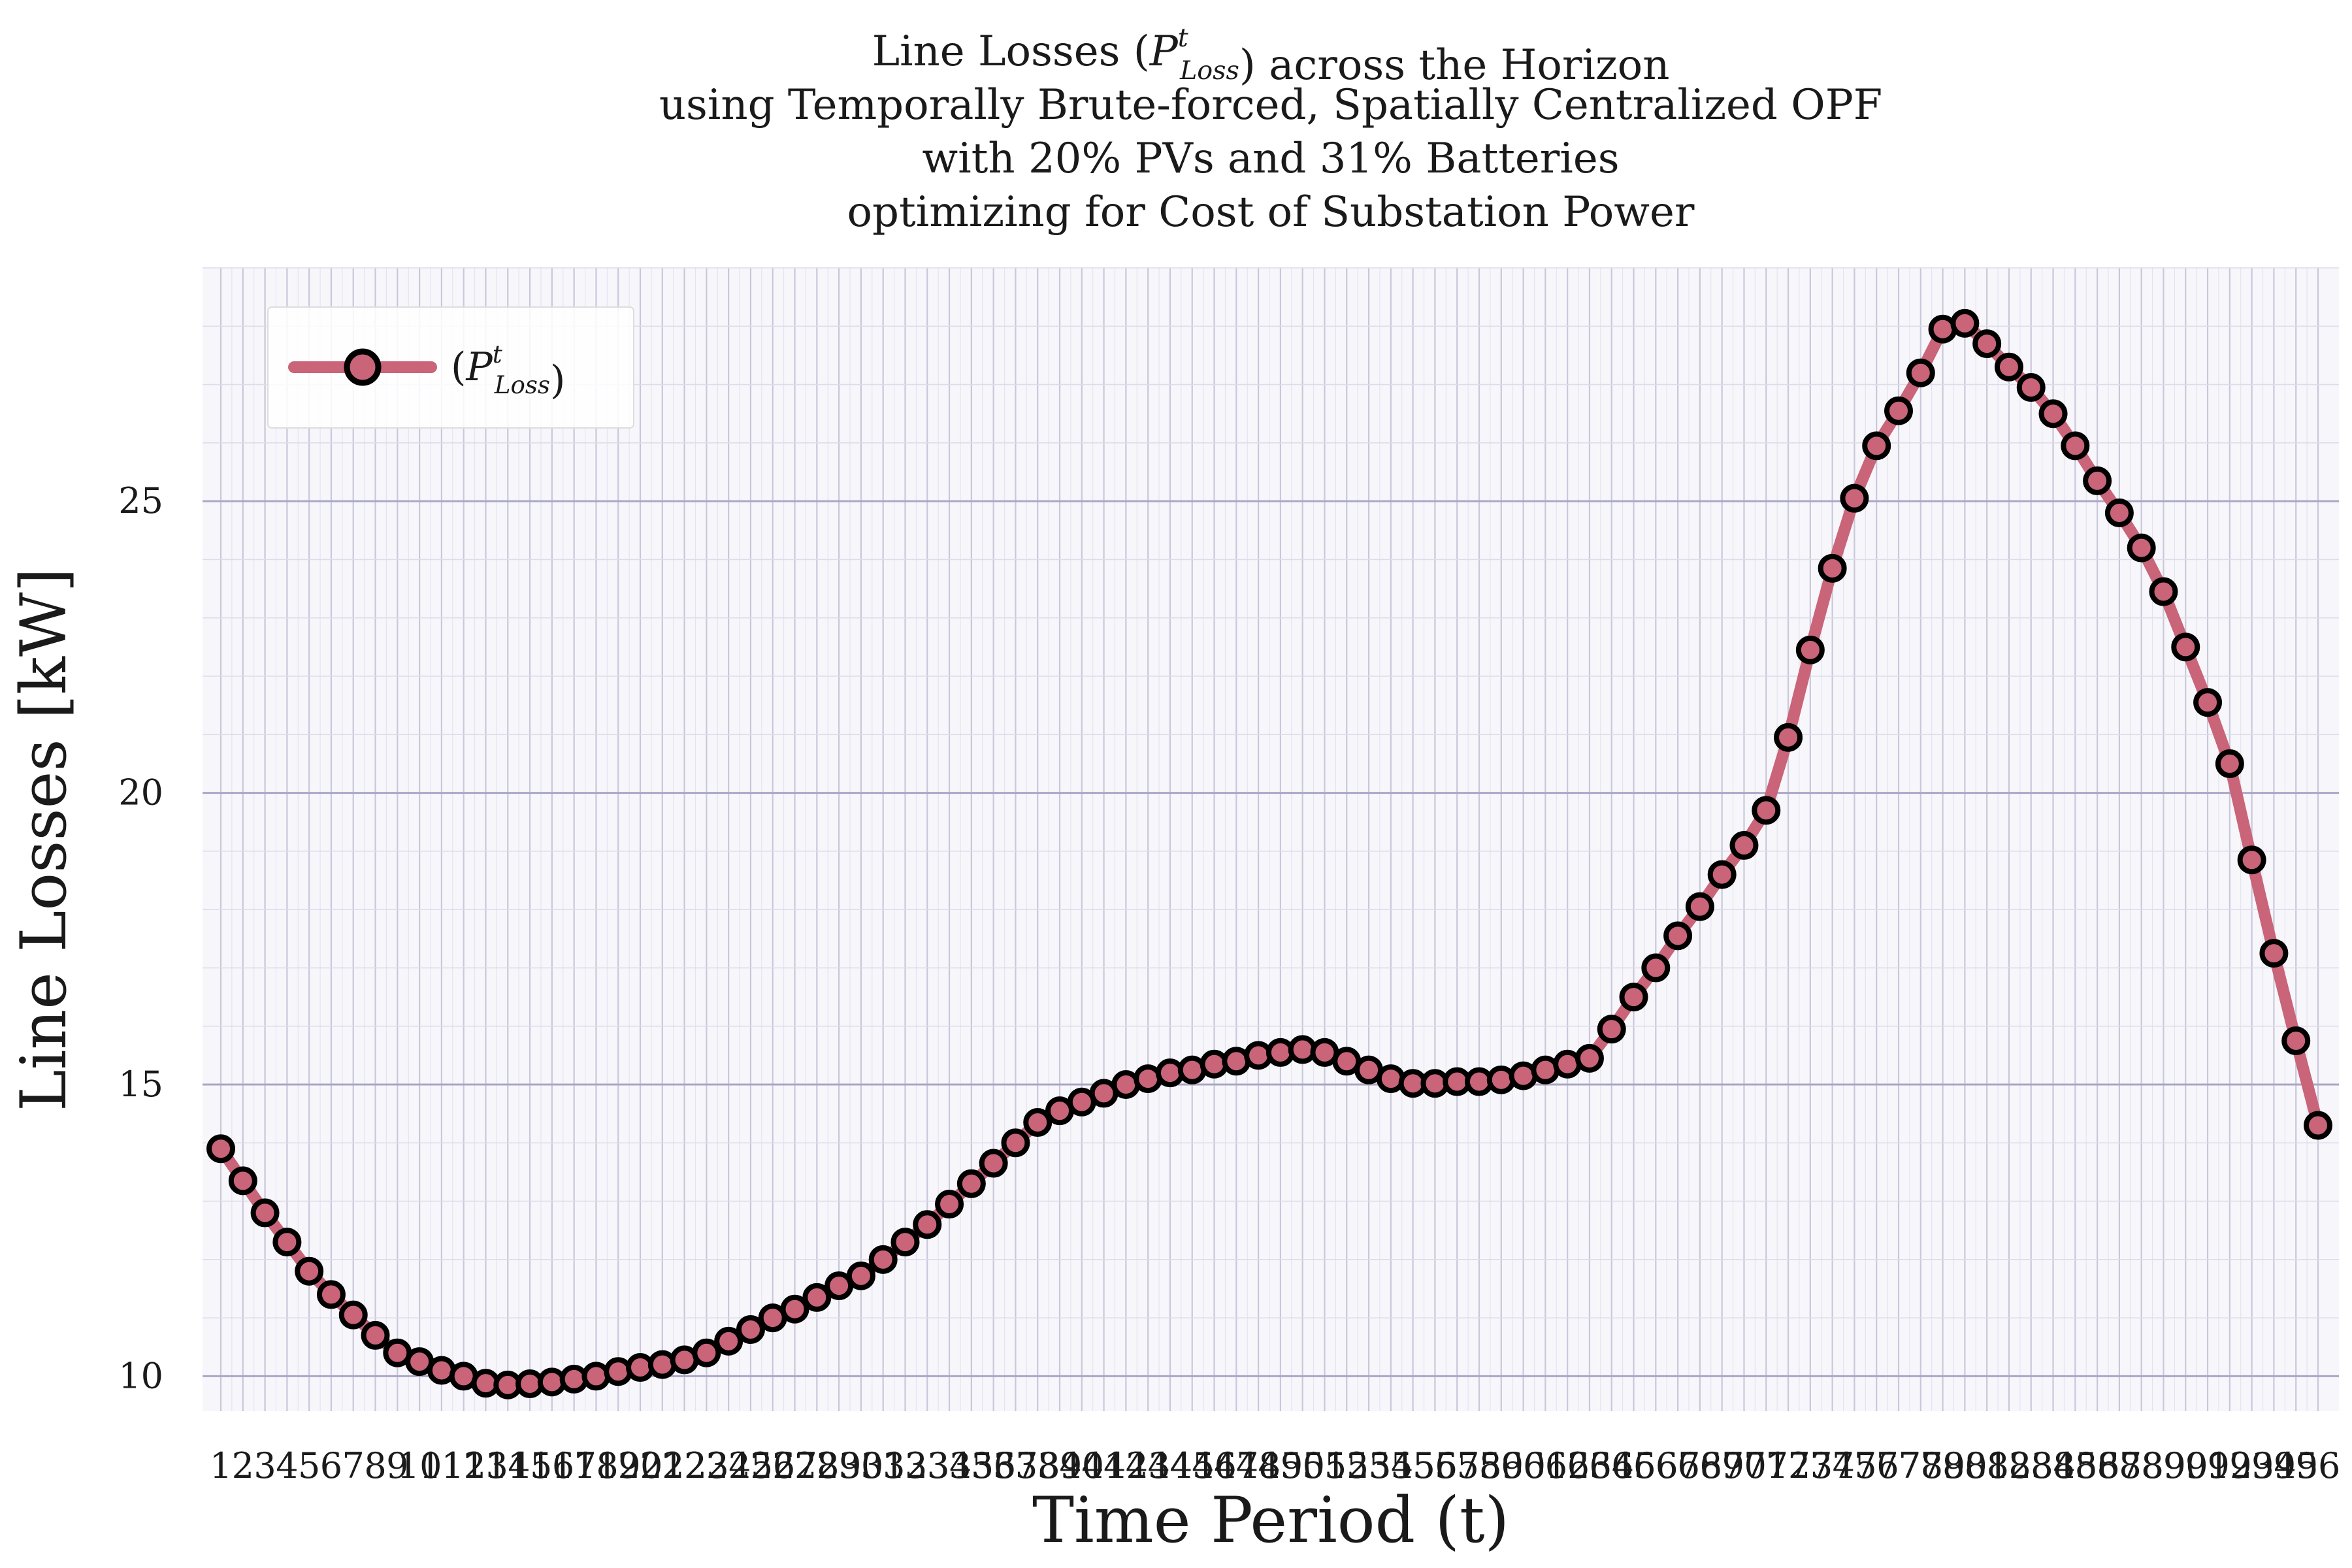 The width and height of the screenshot is (2352, 1568). Describe the element at coordinates (1854, 1465) in the screenshot. I see `x-tick-label: 75` at that location.